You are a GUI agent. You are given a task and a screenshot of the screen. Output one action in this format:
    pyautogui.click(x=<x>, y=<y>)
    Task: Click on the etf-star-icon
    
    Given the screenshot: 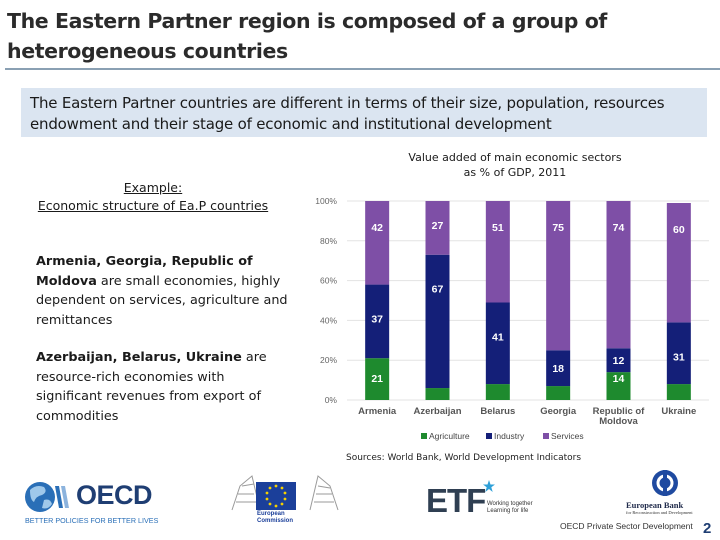 What is the action you would take?
    pyautogui.click(x=489, y=486)
    